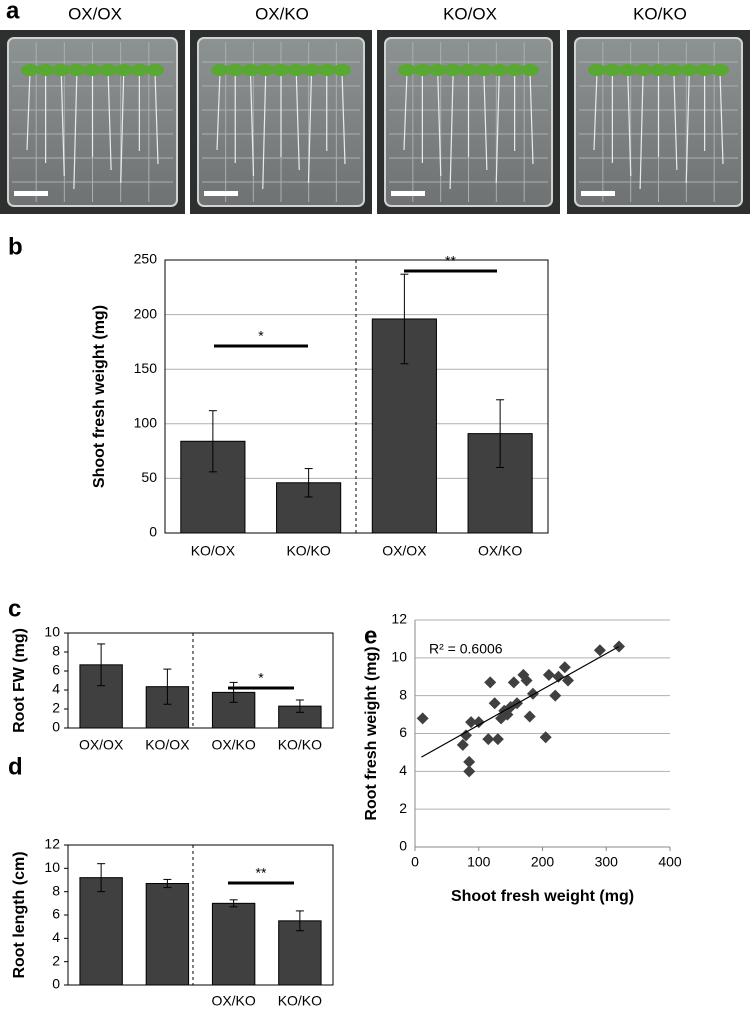 This screenshot has width=750, height=1026. What do you see at coordinates (221, 193) in the screenshot?
I see `scale-bar` at bounding box center [221, 193].